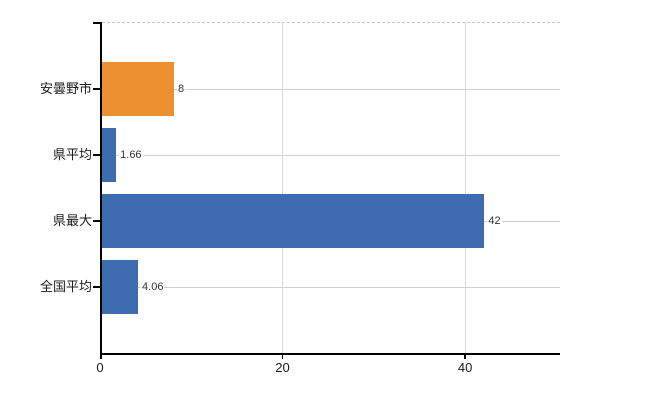  Describe the element at coordinates (153, 287) in the screenshot. I see `bar-value-label: 4.06` at that location.